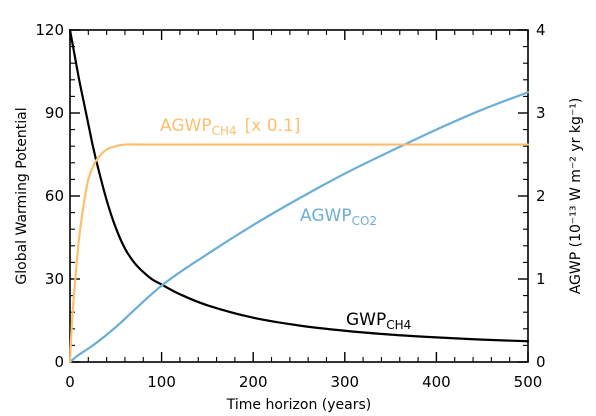 This screenshot has width=596, height=416. Describe the element at coordinates (59, 362) in the screenshot. I see `y-left-tick-label: 0` at that location.